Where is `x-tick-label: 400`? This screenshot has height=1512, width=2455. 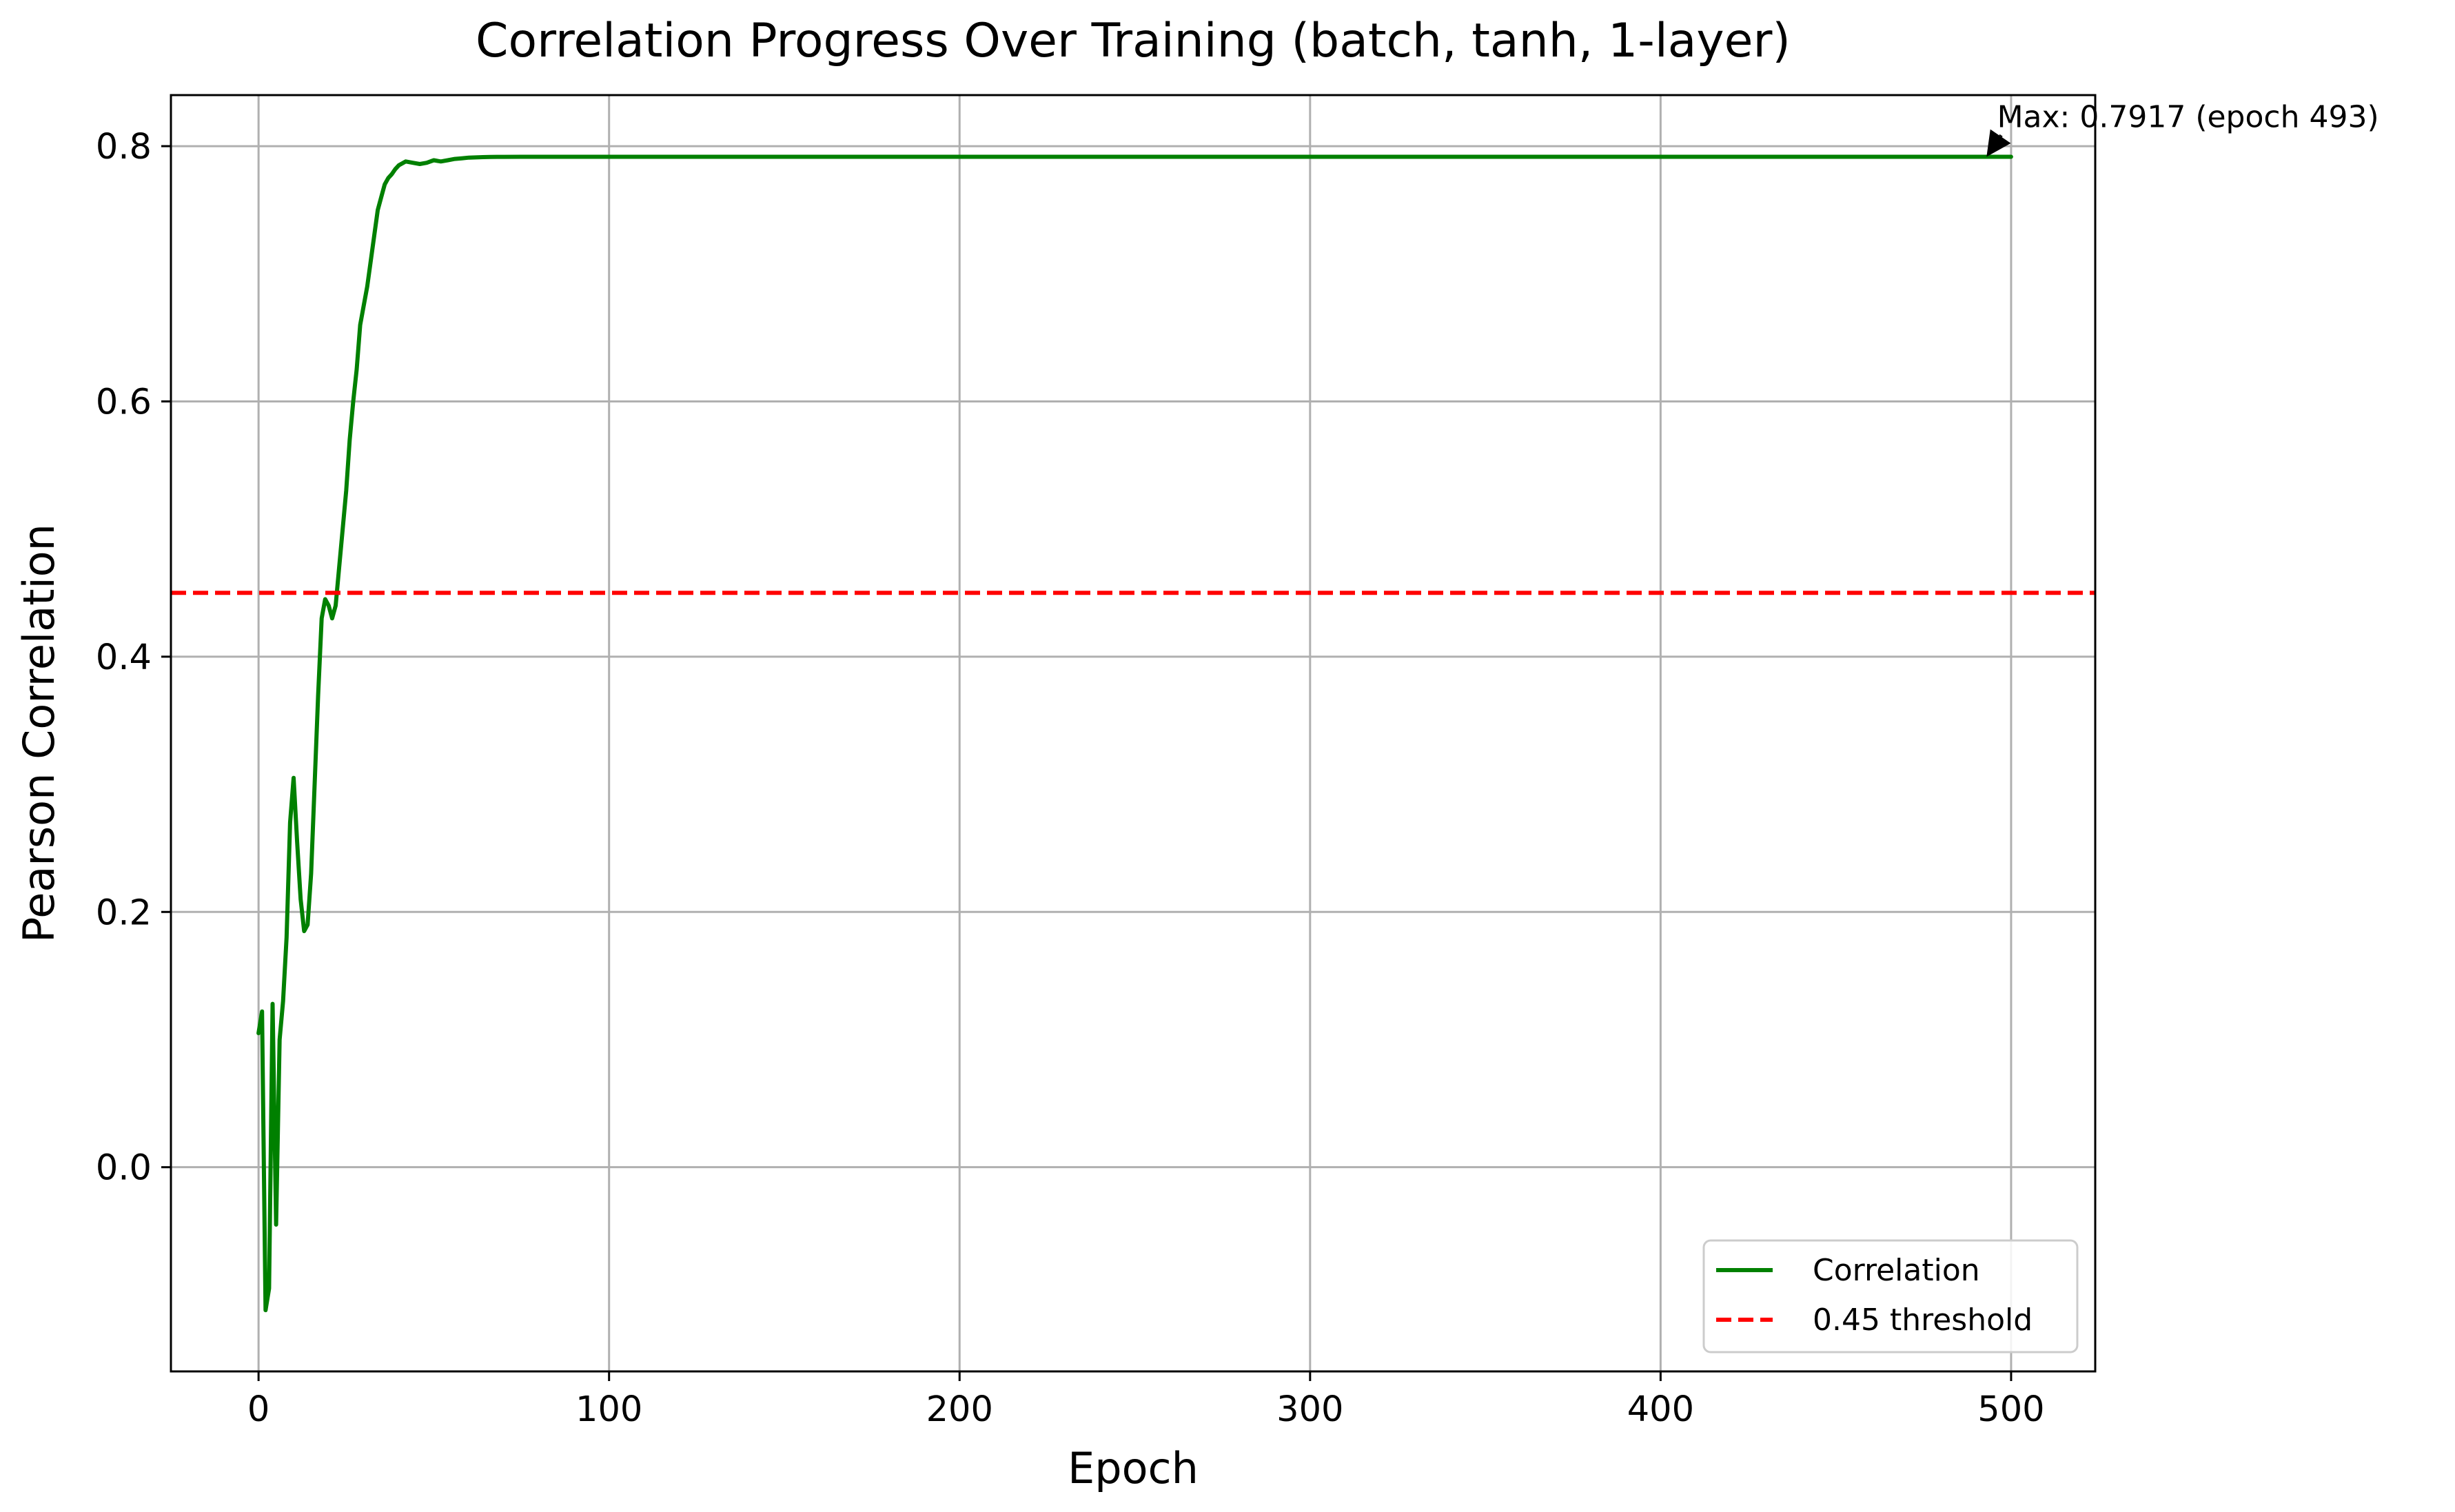
x-tick-label: 400 is located at coordinates (1660, 1410).